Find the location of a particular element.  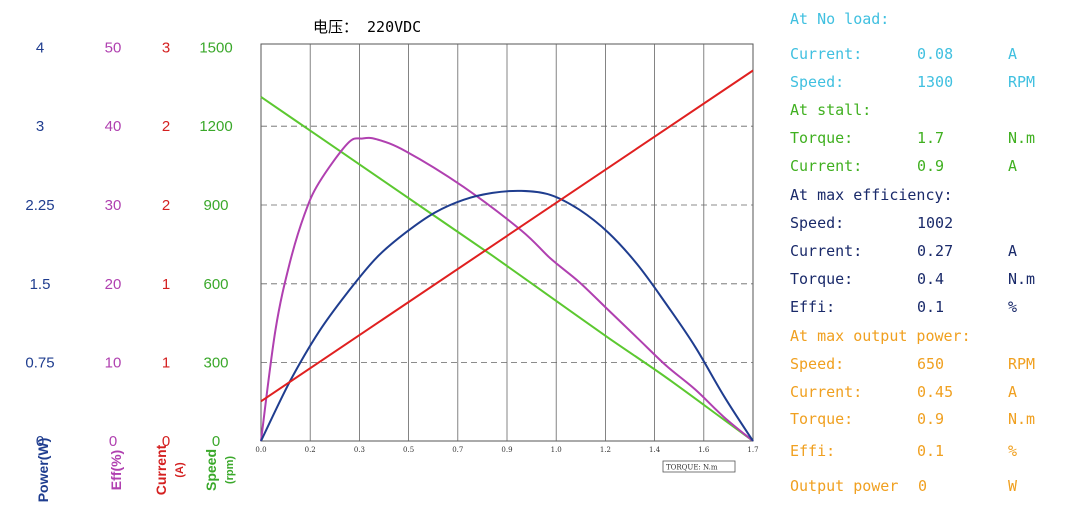

y-tick-label-current: 3 is located at coordinates (166, 47).